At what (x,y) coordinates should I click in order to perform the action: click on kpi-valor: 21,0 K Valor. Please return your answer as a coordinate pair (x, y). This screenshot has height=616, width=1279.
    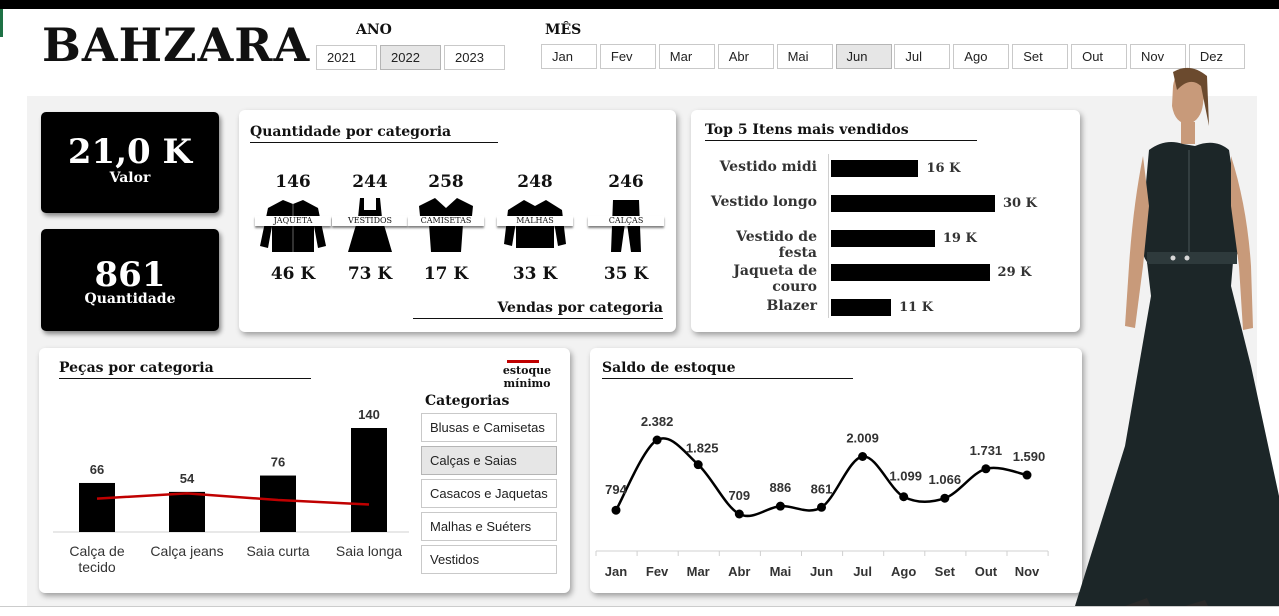
    Looking at the image, I should click on (130, 162).